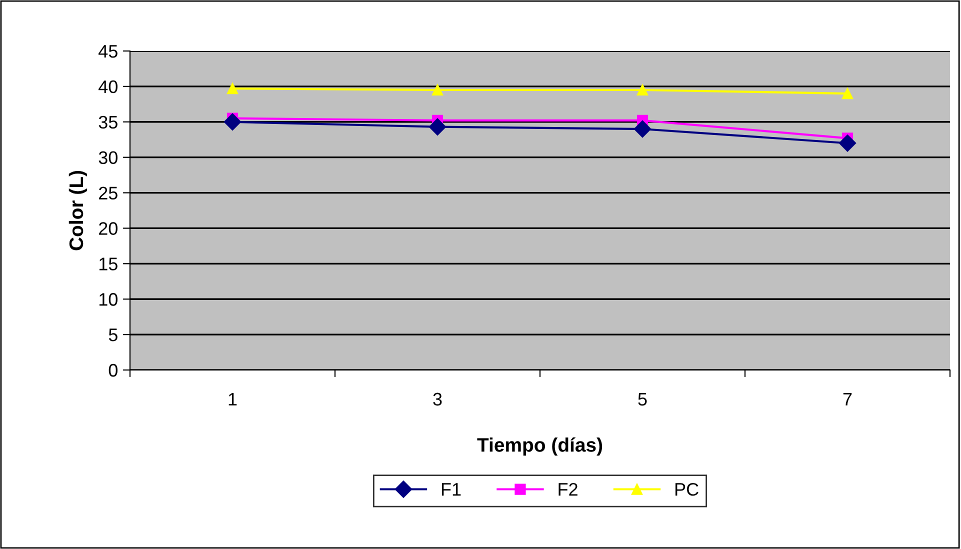  I want to click on y-tick-label: 20, so click(108, 228).